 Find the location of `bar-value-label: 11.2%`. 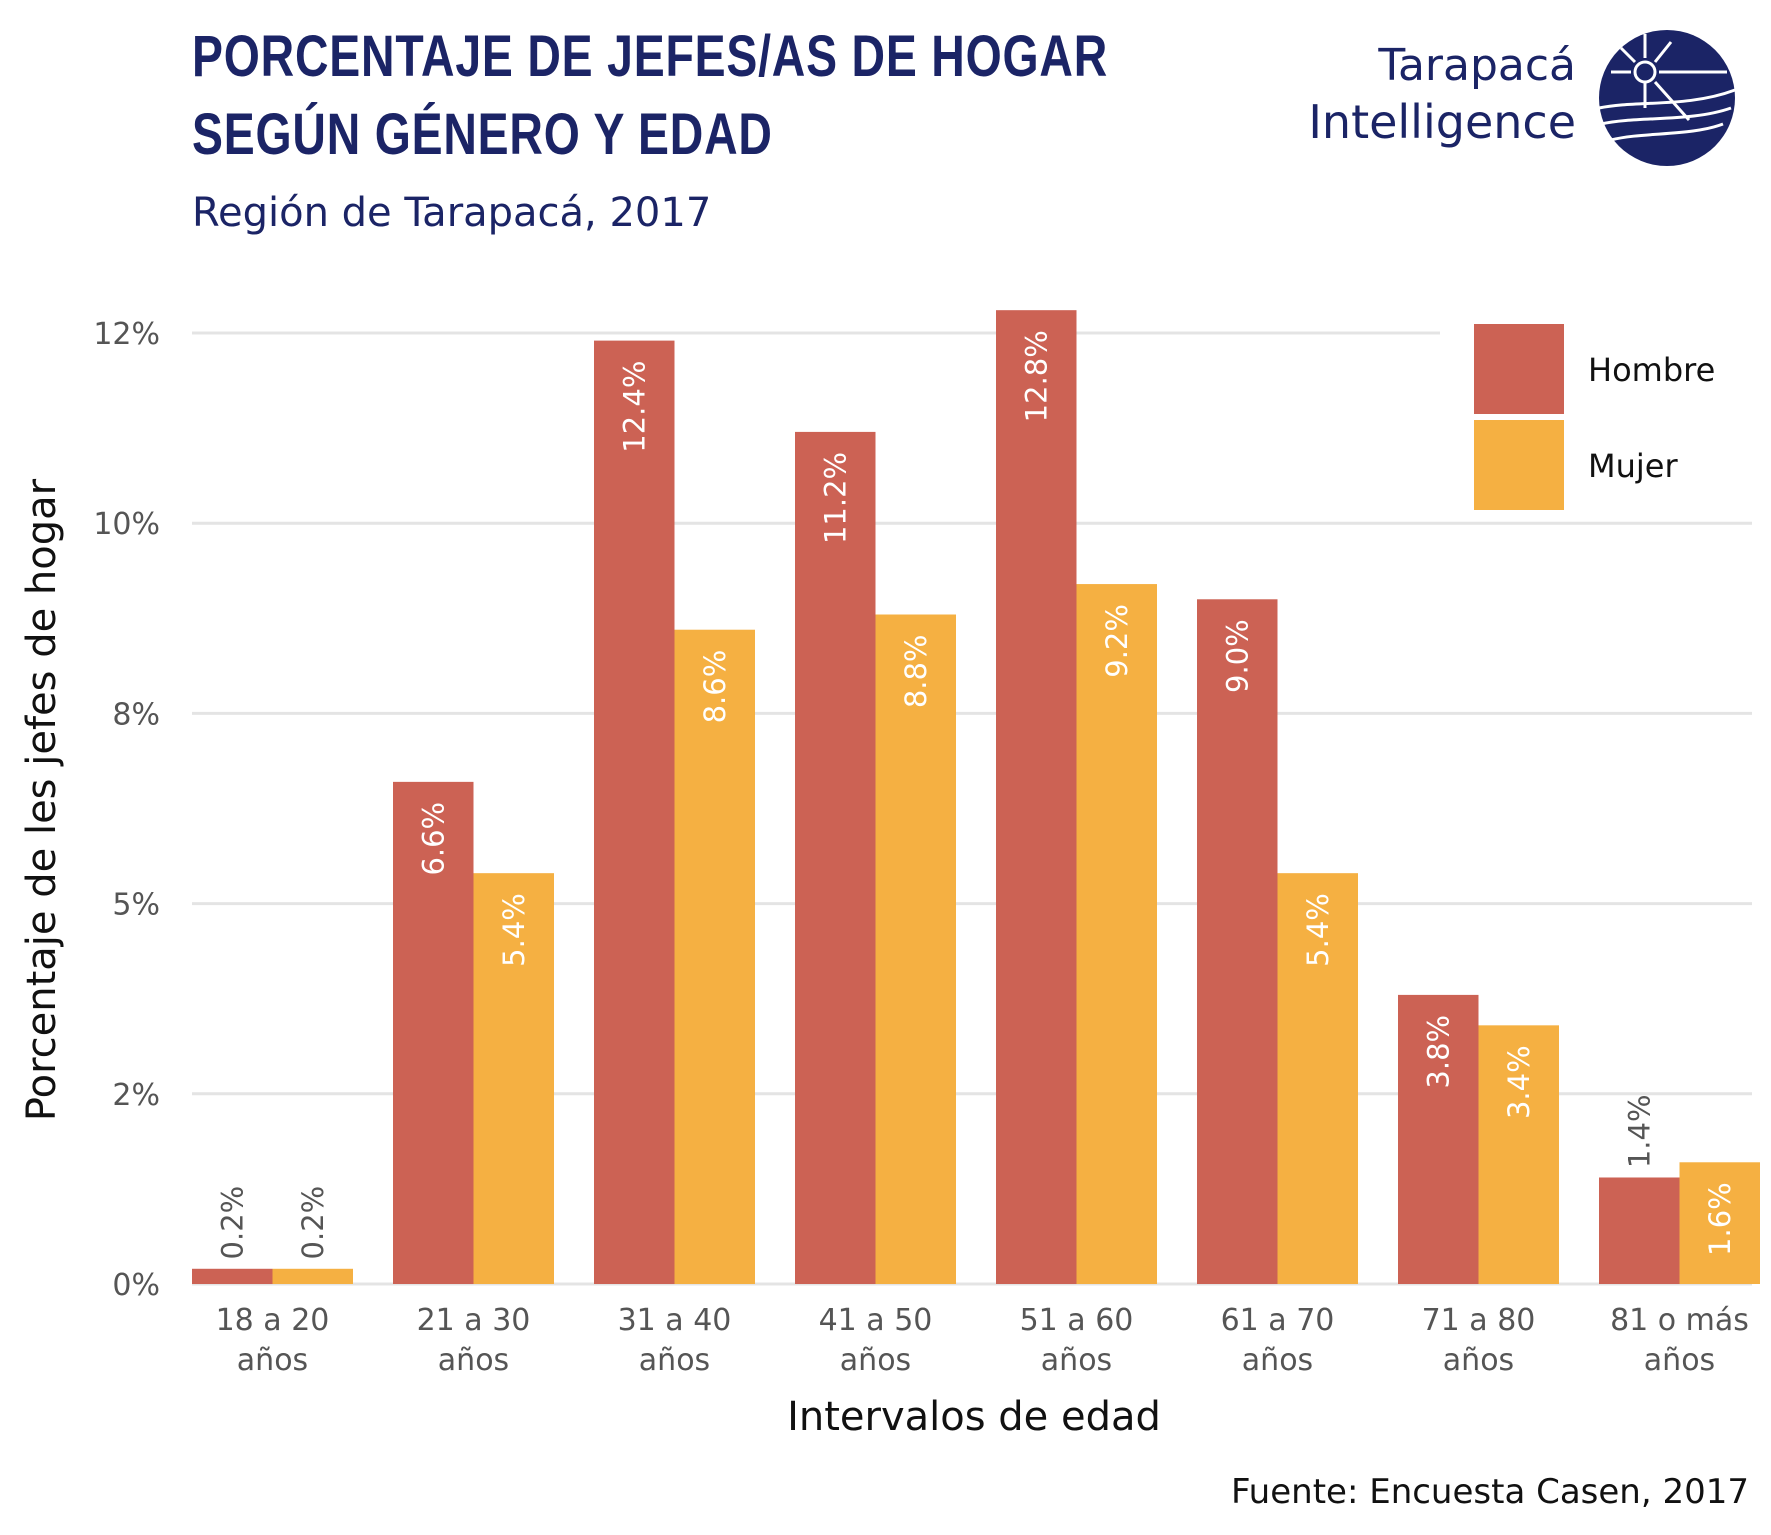

bar-value-label: 11.2% is located at coordinates (835, 498).